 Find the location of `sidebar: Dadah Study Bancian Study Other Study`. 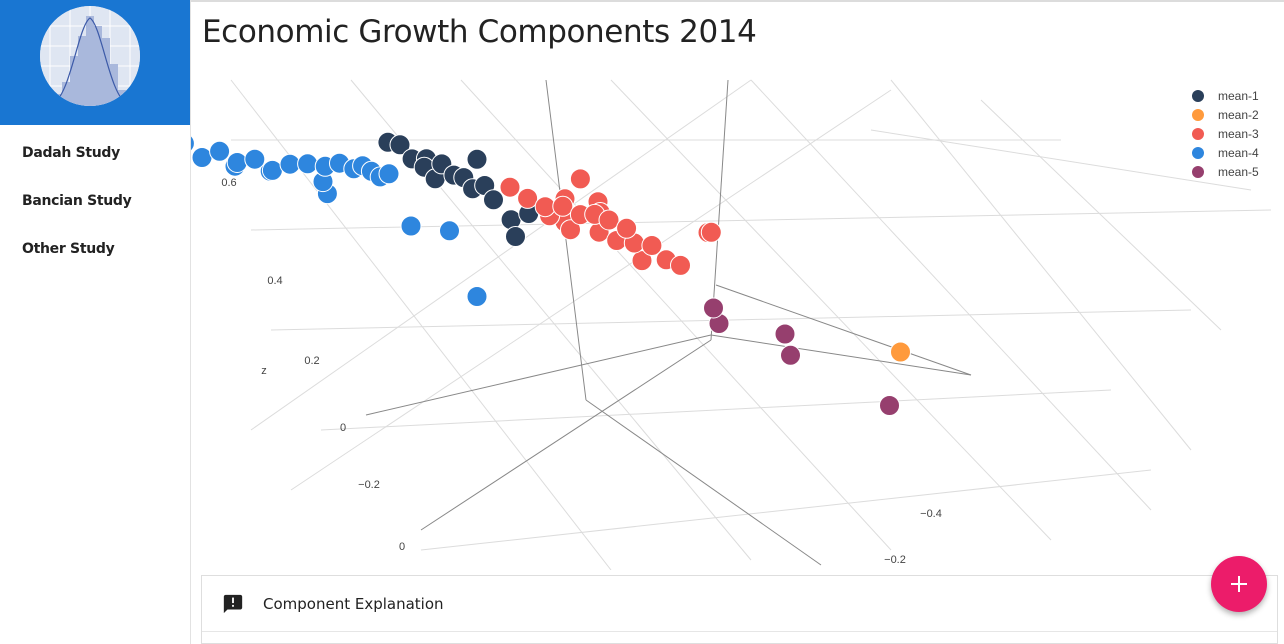

sidebar: Dadah Study Bancian Study Other Study is located at coordinates (95, 322).